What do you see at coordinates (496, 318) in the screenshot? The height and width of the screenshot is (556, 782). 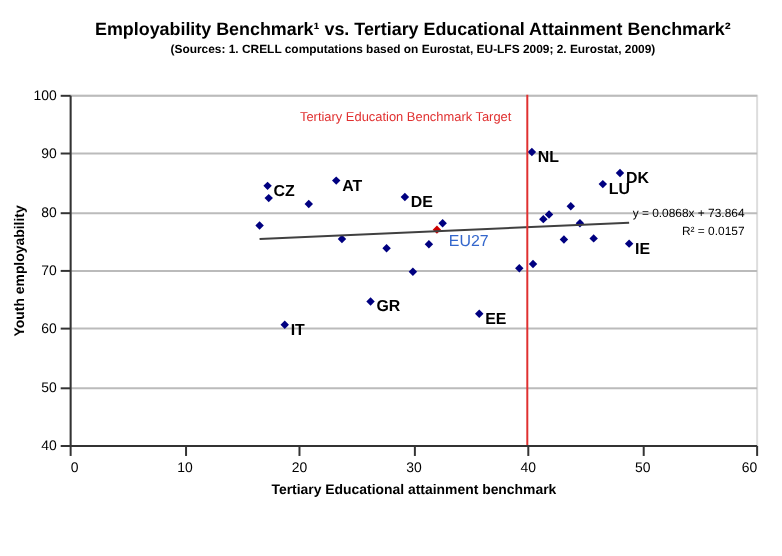 I see `annotation: EE` at bounding box center [496, 318].